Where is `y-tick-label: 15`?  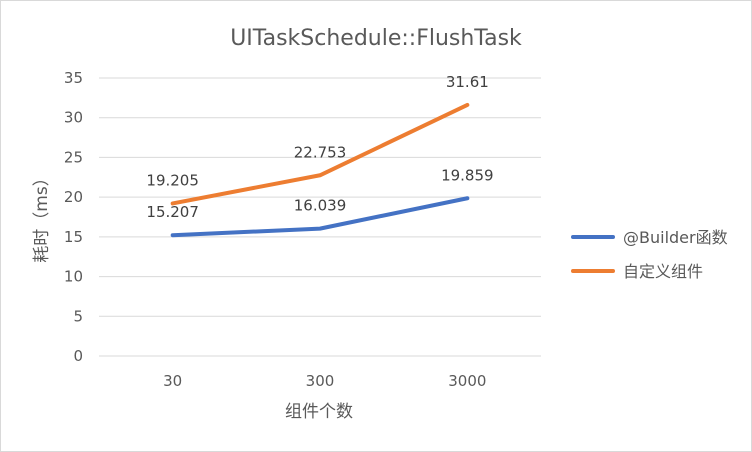
y-tick-label: 15 is located at coordinates (73, 237).